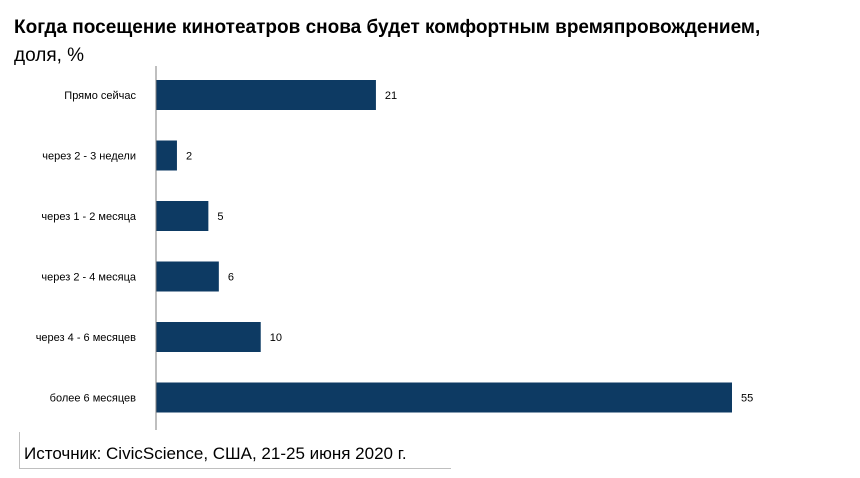 The width and height of the screenshot is (860, 478). What do you see at coordinates (88, 278) in the screenshot?
I see `category-label: через 2 - 4 месяца` at bounding box center [88, 278].